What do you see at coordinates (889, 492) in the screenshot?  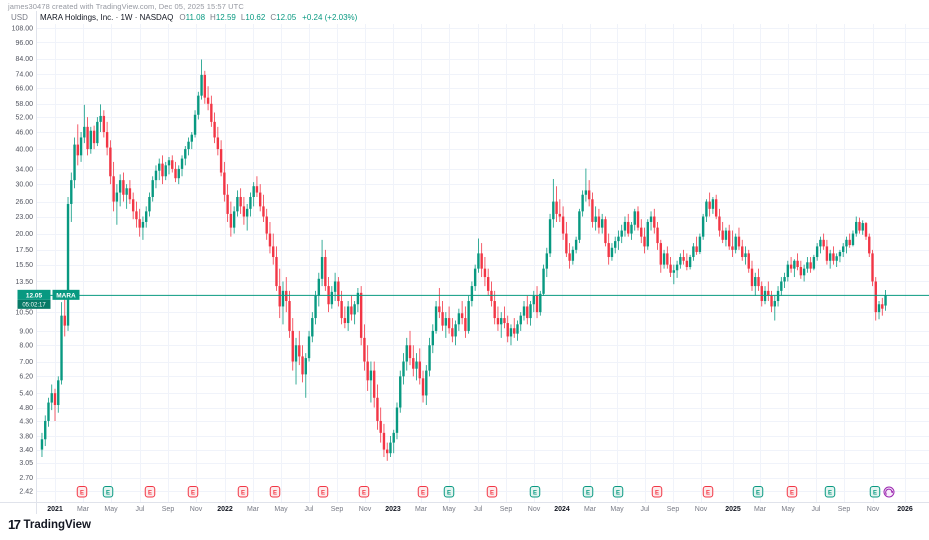 I see `upcoming-earnings-icon` at bounding box center [889, 492].